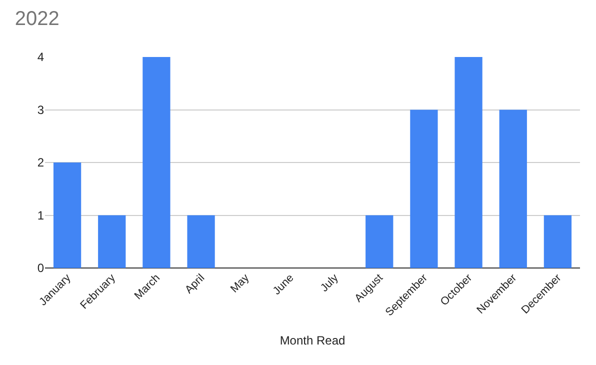 The image size is (596, 365). I want to click on y-tick-label: 4, so click(40, 57).